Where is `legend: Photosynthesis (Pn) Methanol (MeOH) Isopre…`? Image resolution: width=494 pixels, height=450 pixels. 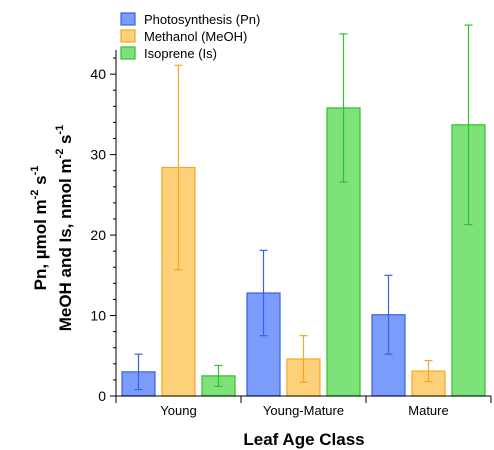
legend: Photosynthesis (Pn) Methanol (MeOH) Isopre… is located at coordinates (190, 36).